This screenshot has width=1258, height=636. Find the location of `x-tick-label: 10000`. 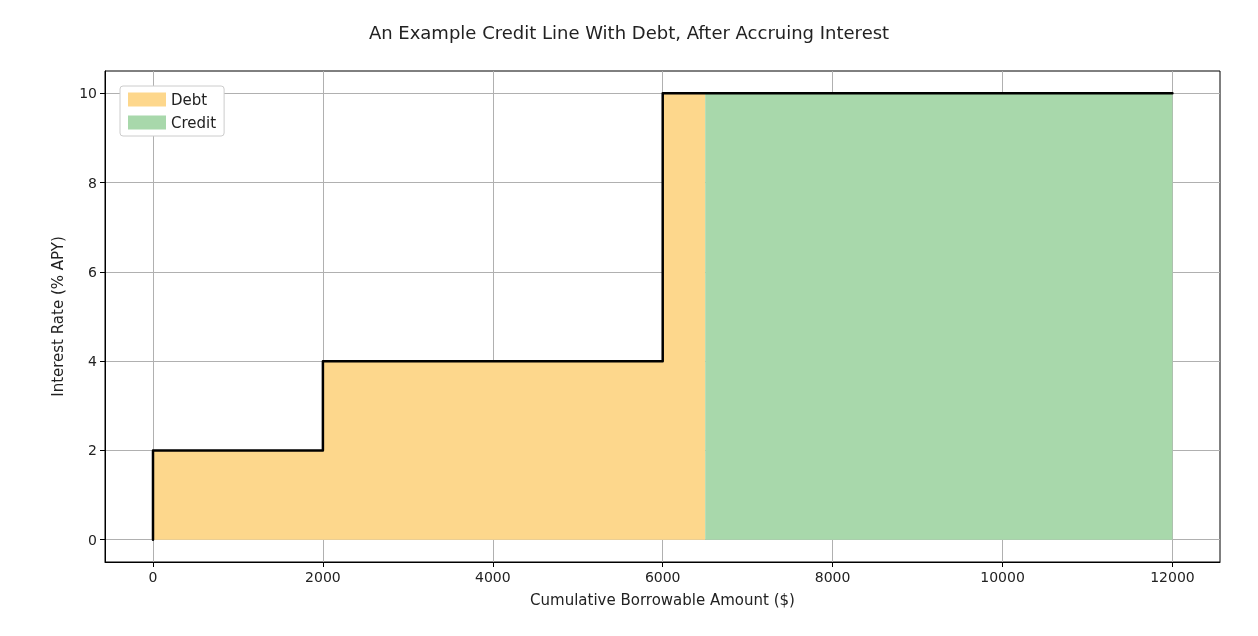

x-tick-label: 10000 is located at coordinates (1002, 577).